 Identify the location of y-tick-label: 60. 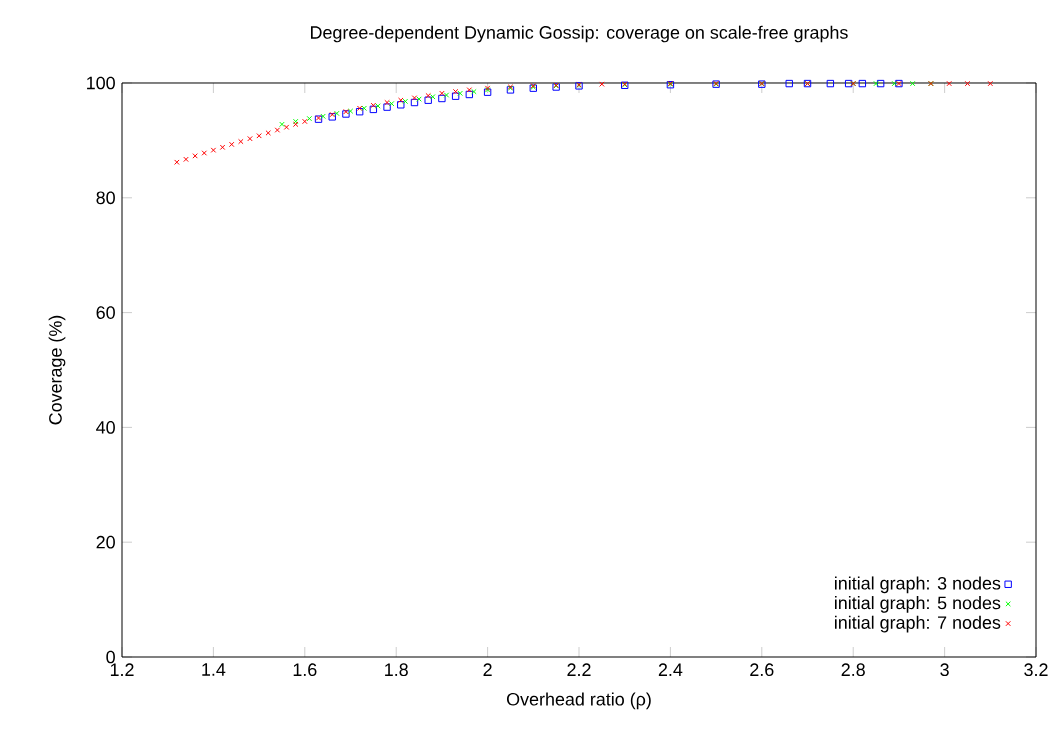
(105, 312).